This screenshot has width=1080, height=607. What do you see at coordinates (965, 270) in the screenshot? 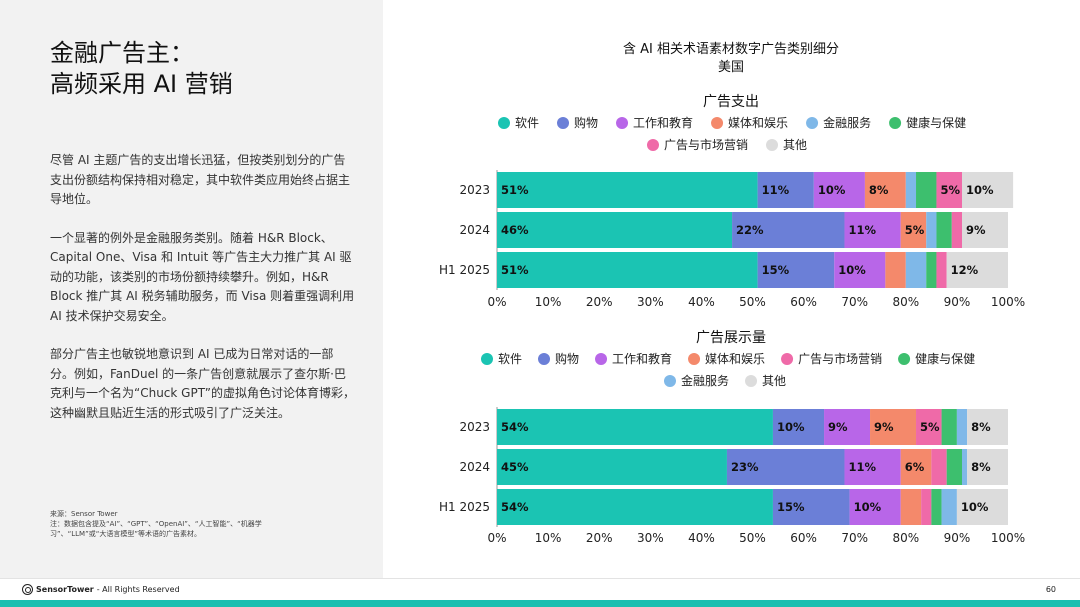
I see `chart1-data-label: 12%` at bounding box center [965, 270].